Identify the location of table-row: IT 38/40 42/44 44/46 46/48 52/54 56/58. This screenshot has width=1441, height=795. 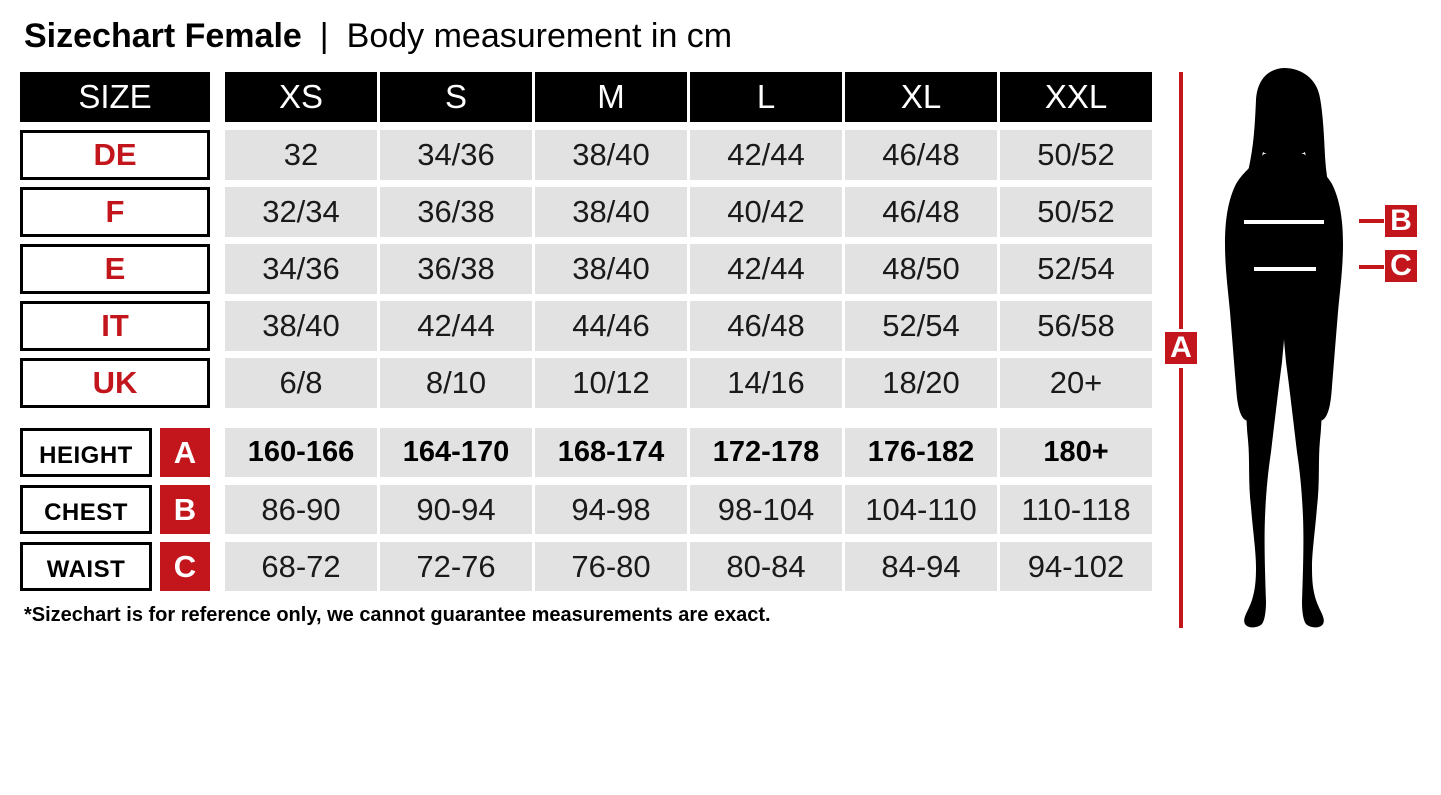
(602, 326).